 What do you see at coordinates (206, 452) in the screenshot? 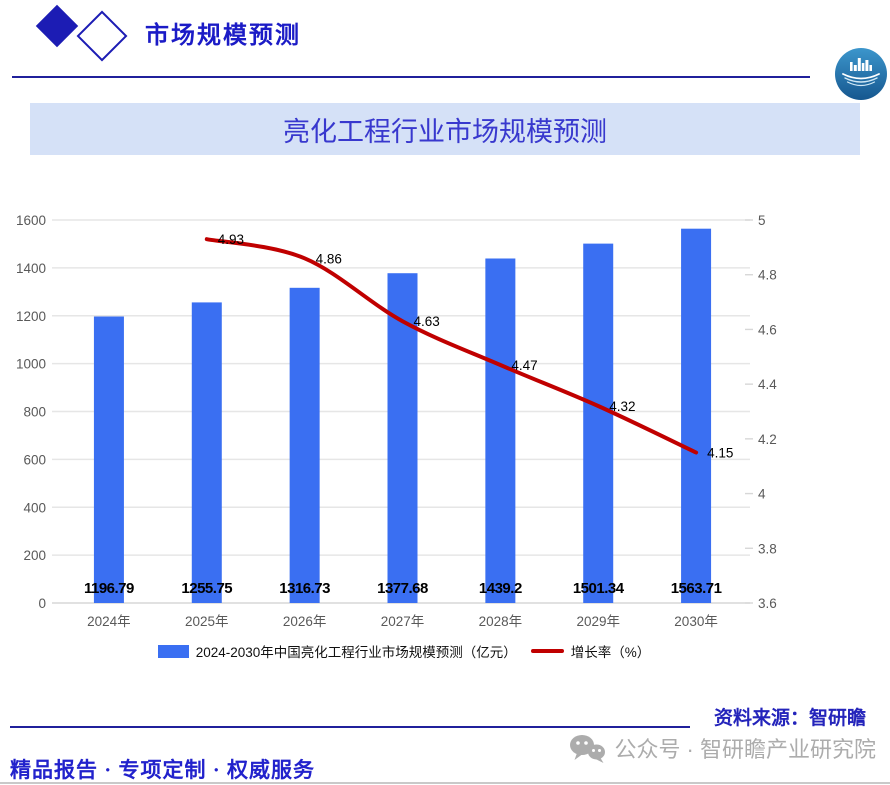
I see `bar-2025年` at bounding box center [206, 452].